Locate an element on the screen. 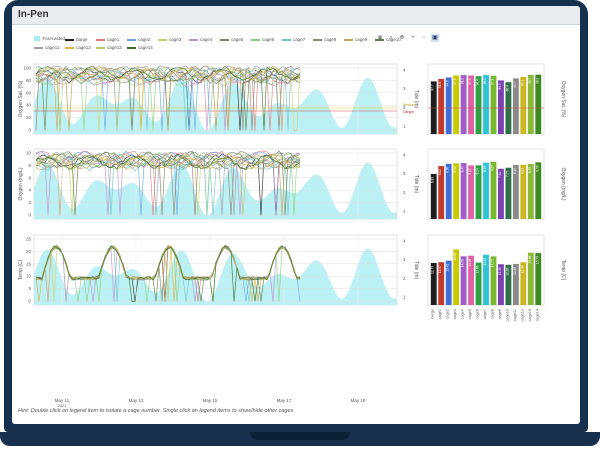 The width and height of the screenshot is (600, 450). bar-value-label: 8.14 is located at coordinates (478, 171).